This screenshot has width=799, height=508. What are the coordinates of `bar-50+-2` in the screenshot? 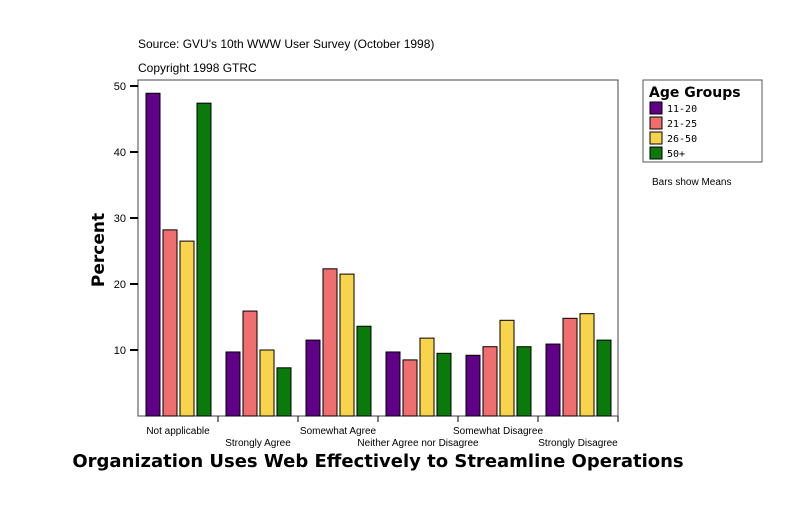 It's located at (364, 371).